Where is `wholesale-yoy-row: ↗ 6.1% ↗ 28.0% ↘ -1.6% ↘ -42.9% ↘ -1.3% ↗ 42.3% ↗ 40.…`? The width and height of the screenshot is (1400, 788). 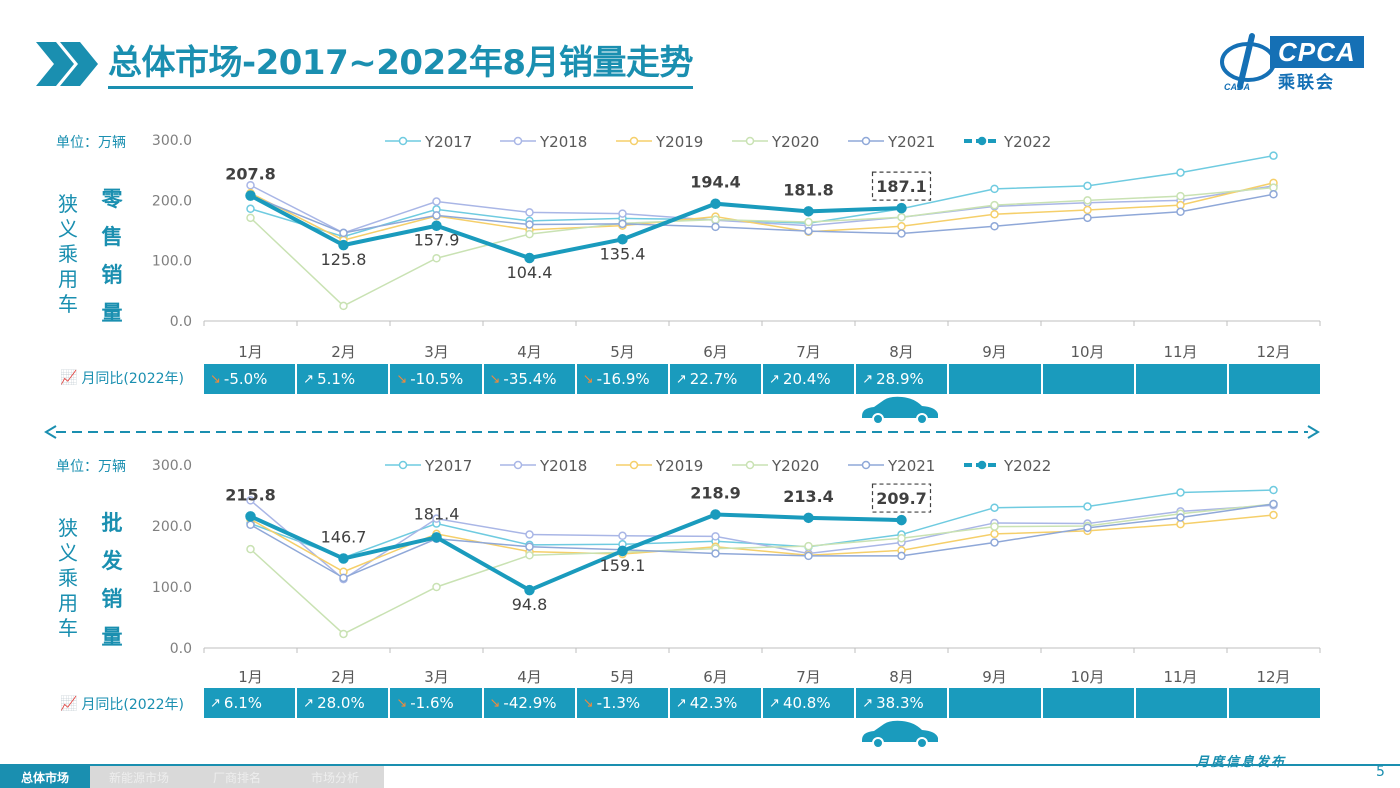
wholesale-yoy-row: ↗ 6.1% ↗ 28.0% ↘ -1.6% ↘ -42.9% ↘ -1.3% ↗ 42.3% ↗ 40.… is located at coordinates (762, 703).